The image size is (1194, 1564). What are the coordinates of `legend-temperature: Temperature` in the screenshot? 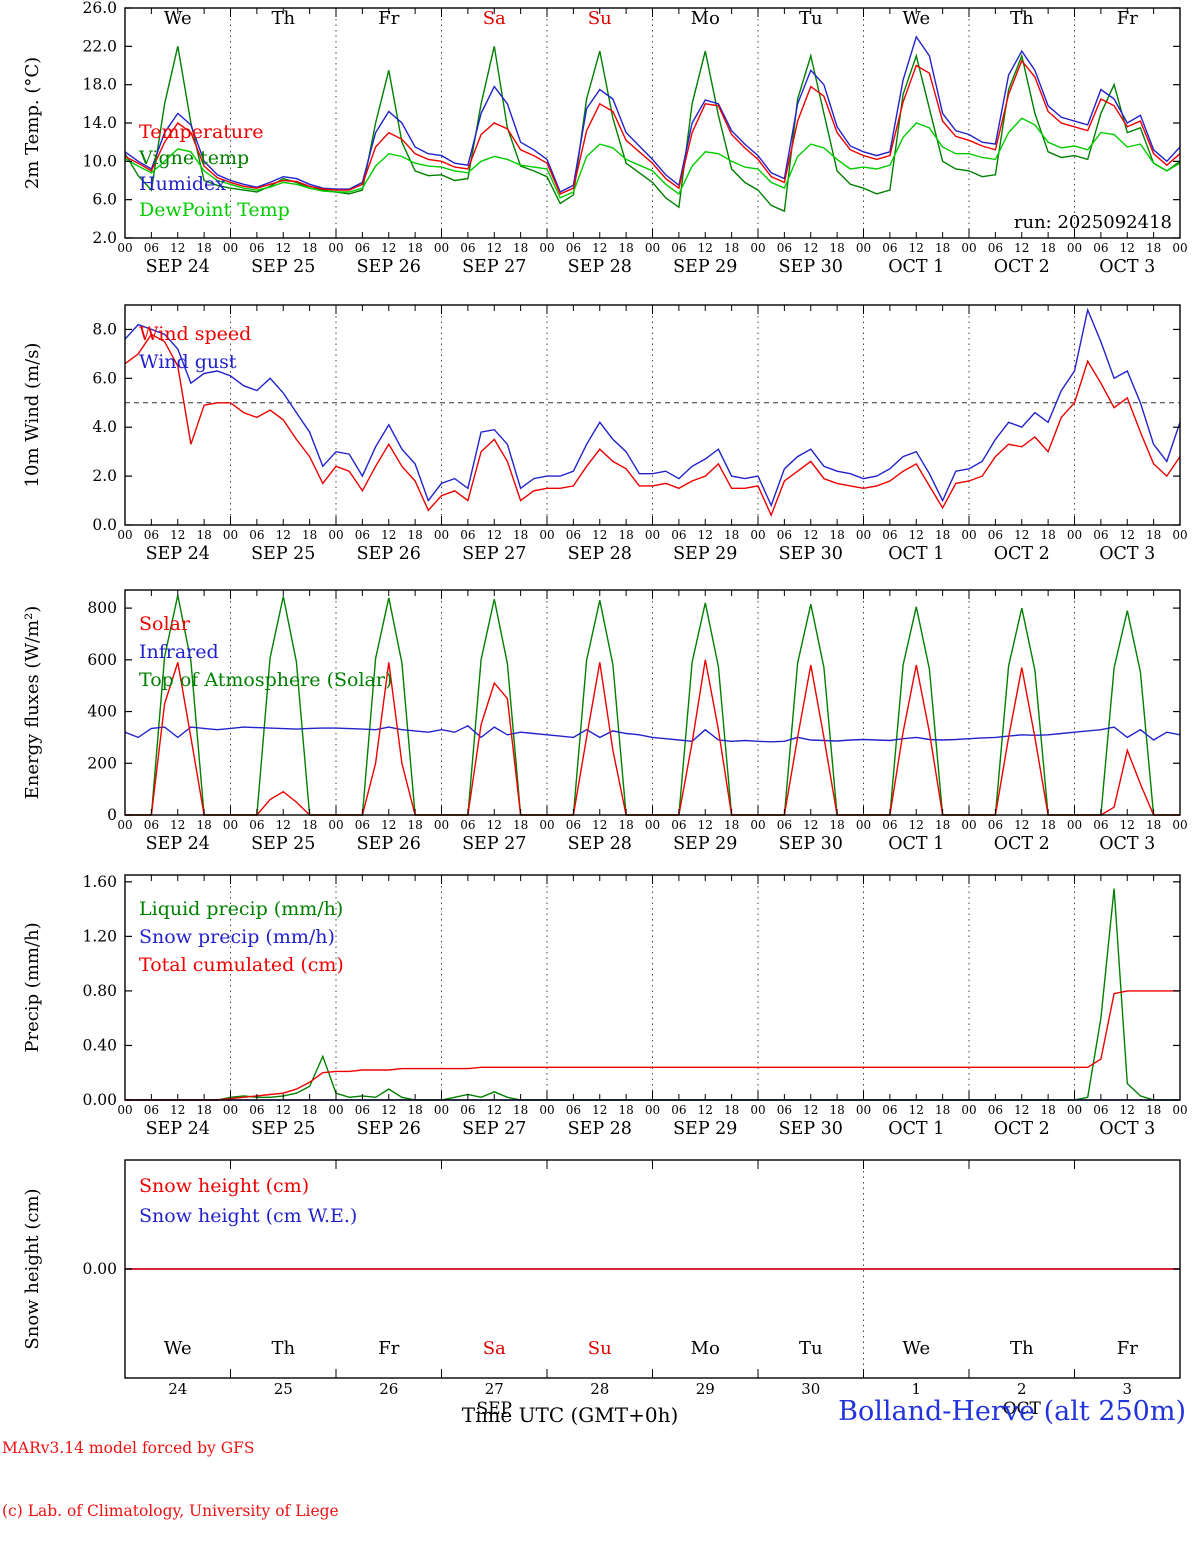 It's located at (201, 132).